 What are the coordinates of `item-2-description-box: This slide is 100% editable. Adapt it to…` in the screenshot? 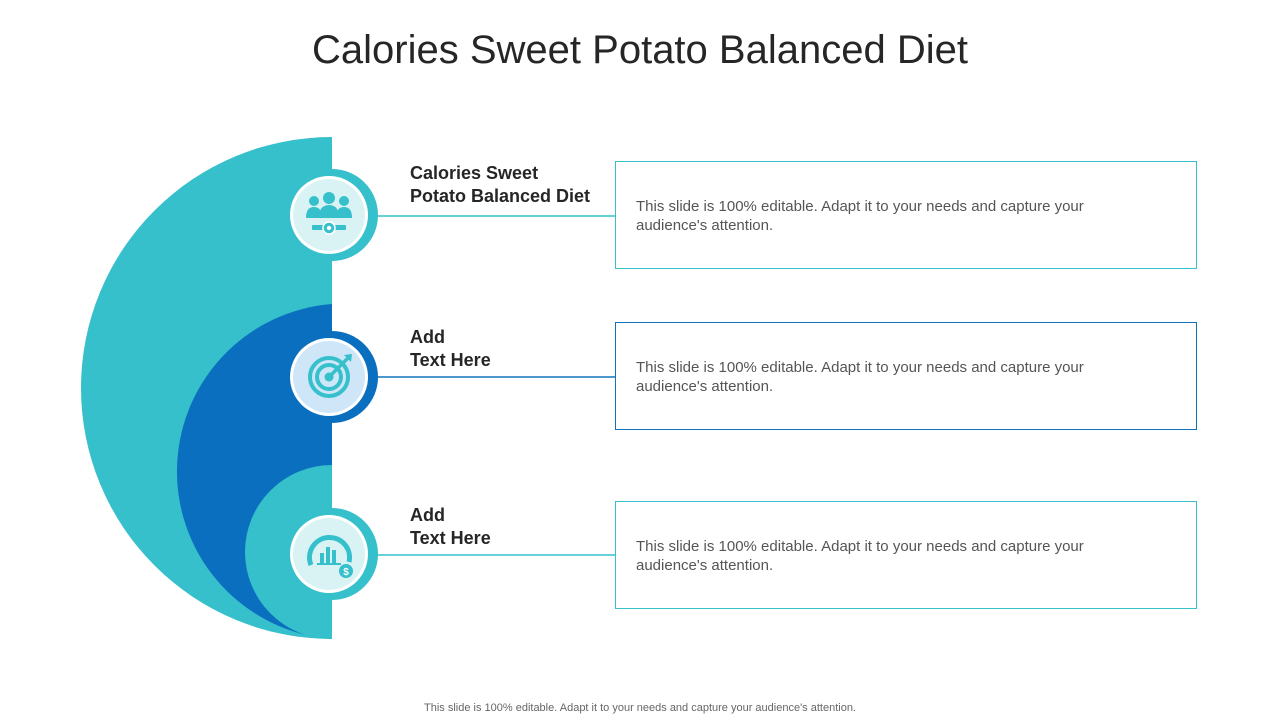 It's located at (906, 376).